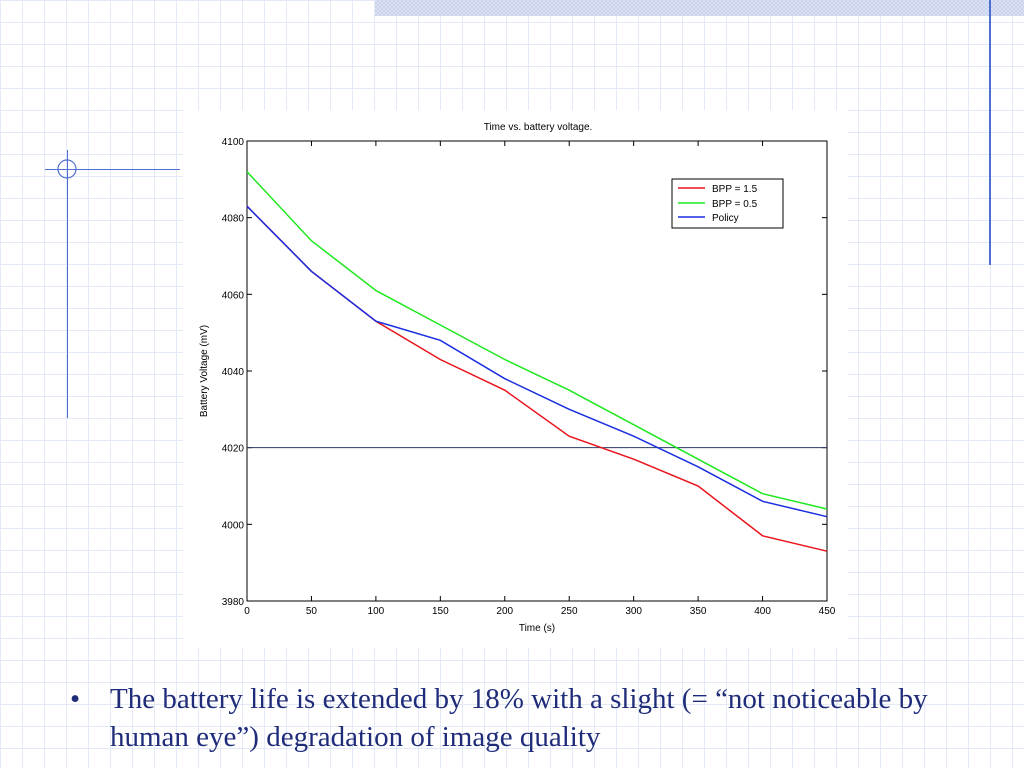 This screenshot has width=1024, height=768. Describe the element at coordinates (233, 449) in the screenshot. I see `y-tick-label: 4020` at that location.